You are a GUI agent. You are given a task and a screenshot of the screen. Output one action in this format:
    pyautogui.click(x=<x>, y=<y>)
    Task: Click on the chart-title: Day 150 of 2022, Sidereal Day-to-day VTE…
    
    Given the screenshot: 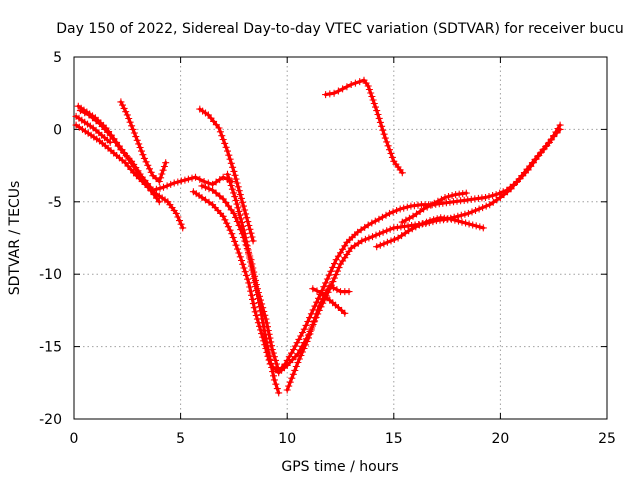 What is the action you would take?
    pyautogui.click(x=340, y=29)
    